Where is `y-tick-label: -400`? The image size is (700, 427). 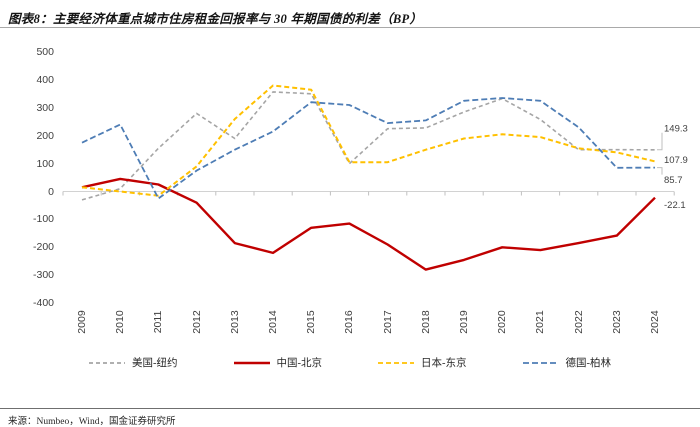
y-tick-label: -400 is located at coordinates (43, 303).